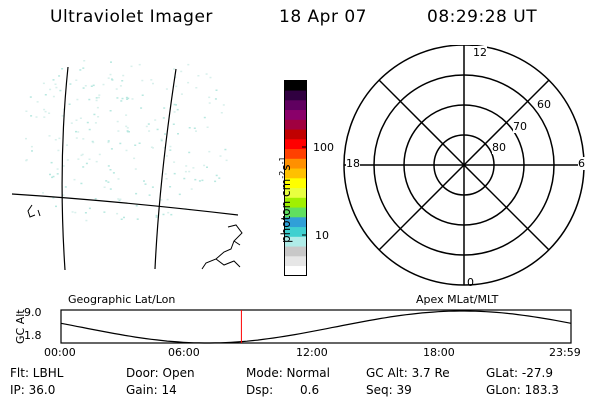  Describe the element at coordinates (65, 168) in the screenshot. I see `longitude-line-left` at that location.